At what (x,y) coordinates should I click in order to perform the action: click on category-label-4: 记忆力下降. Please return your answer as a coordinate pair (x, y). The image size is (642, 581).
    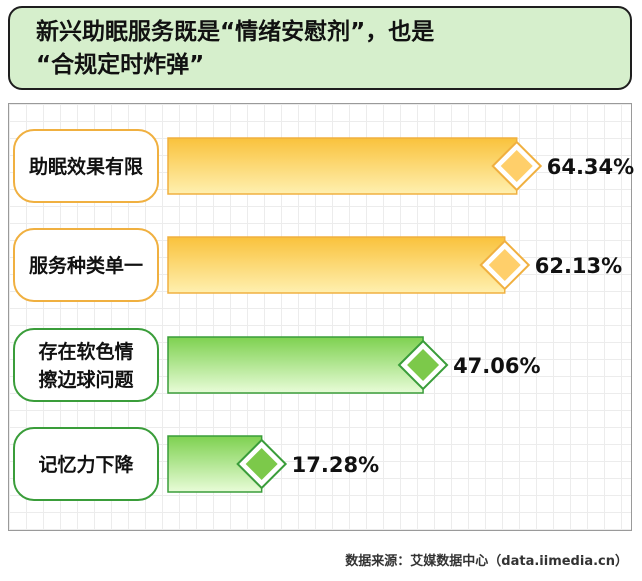
    Looking at the image, I should click on (86, 464).